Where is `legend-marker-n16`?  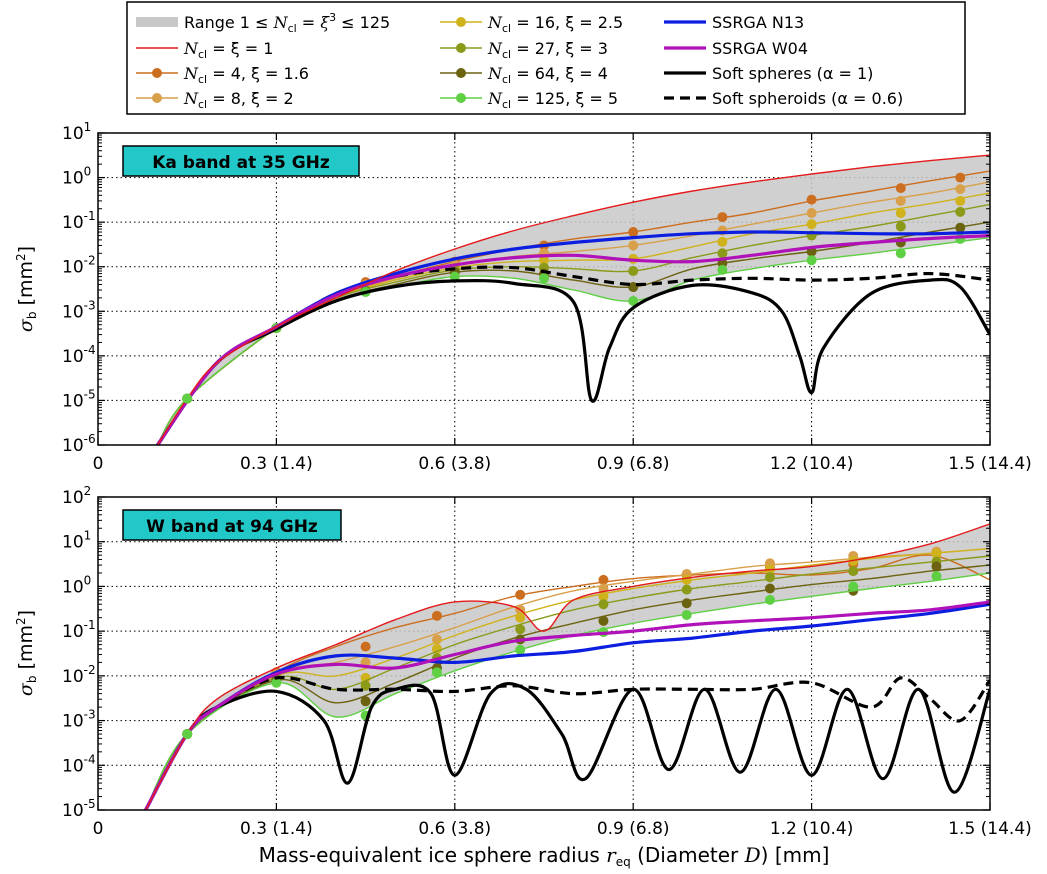
legend-marker-n16 is located at coordinates (461, 22).